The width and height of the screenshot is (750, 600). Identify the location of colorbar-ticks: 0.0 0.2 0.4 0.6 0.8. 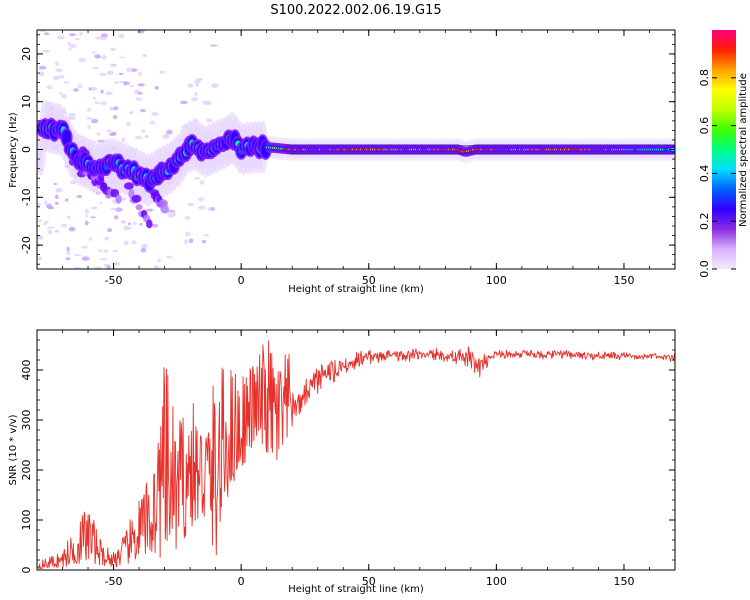
(717, 173).